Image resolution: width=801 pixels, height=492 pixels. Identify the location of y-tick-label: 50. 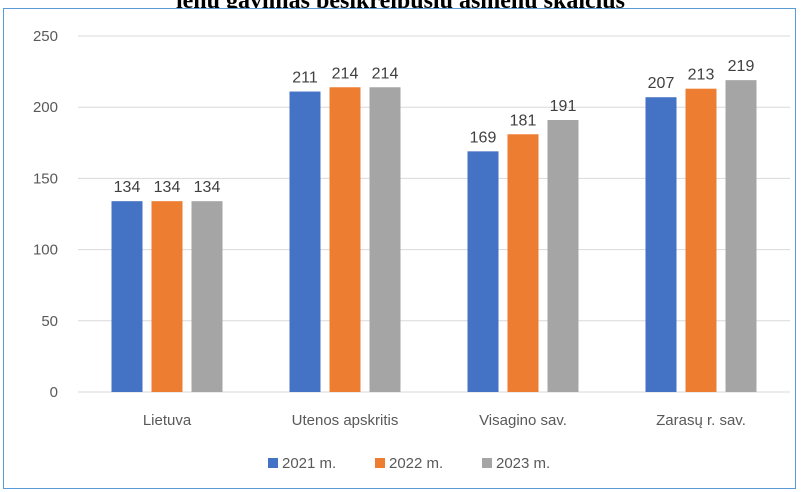
(49, 321).